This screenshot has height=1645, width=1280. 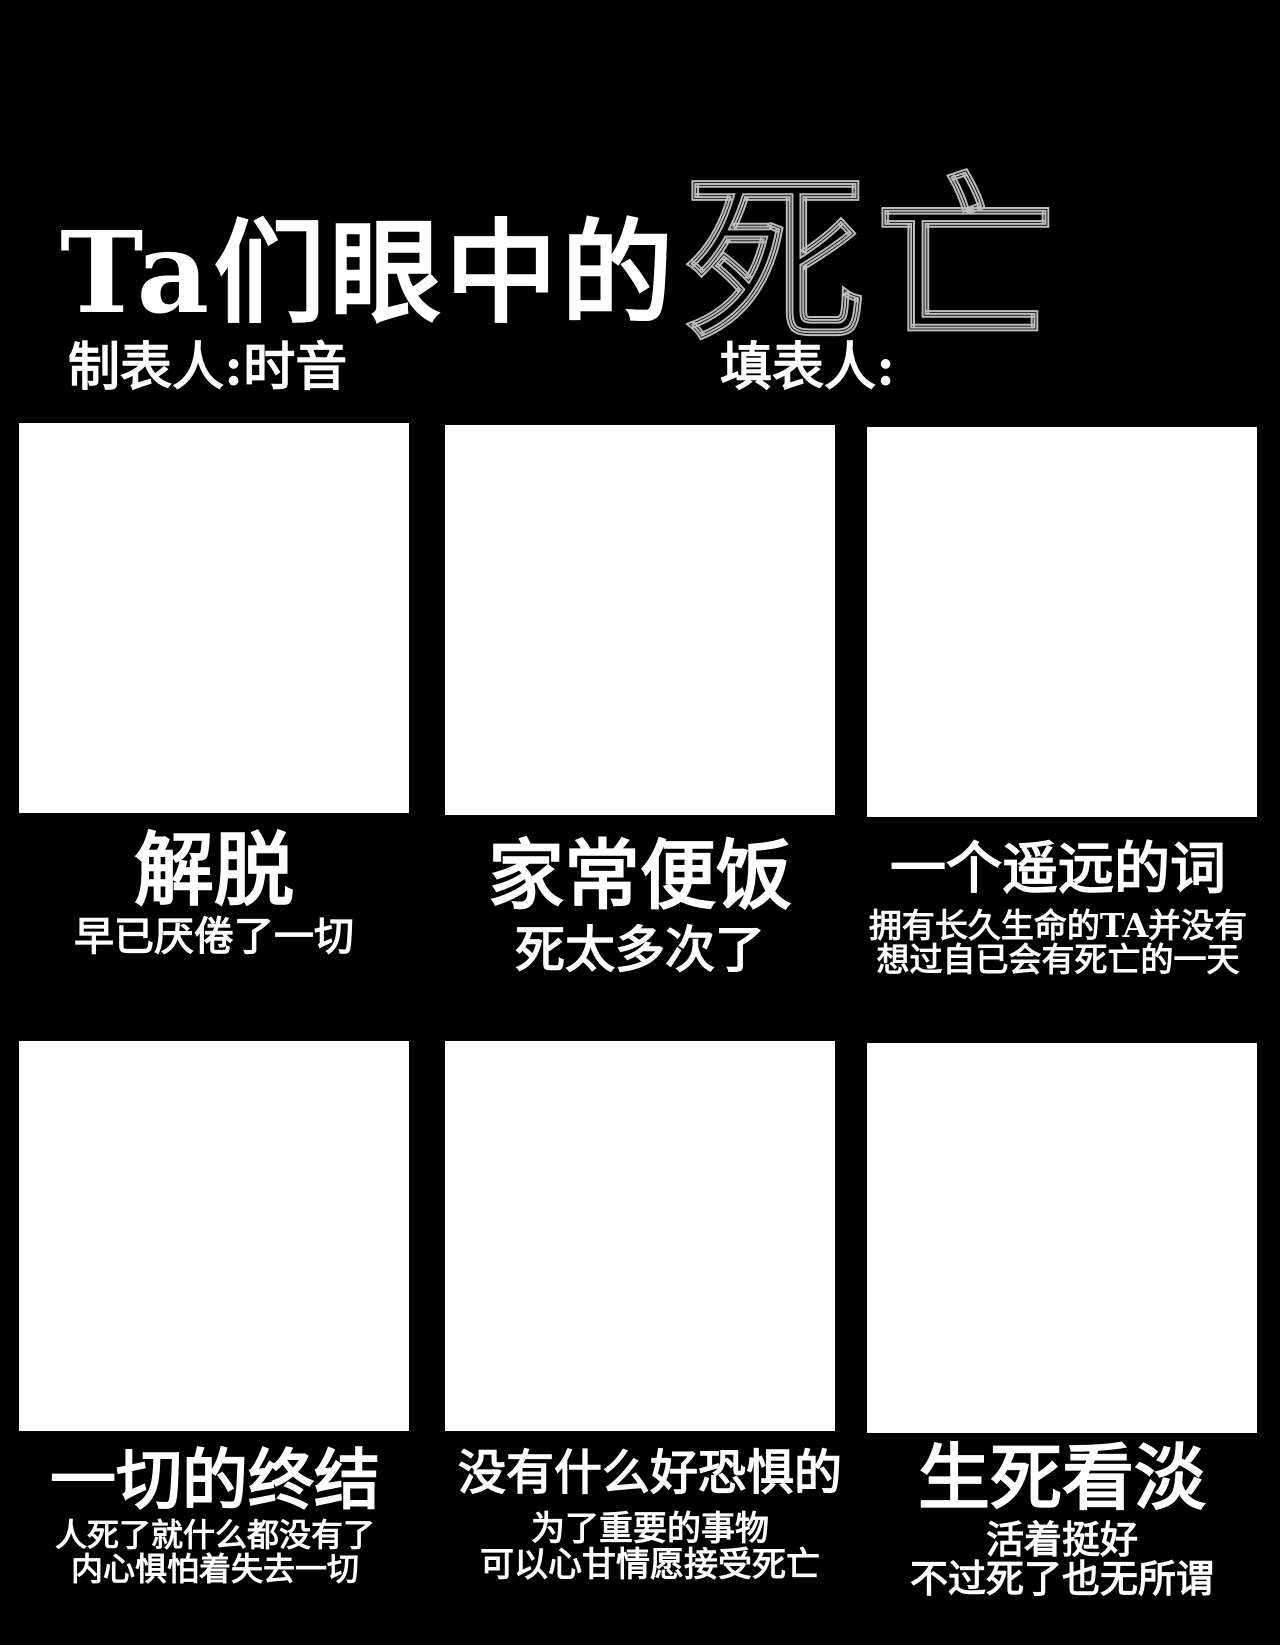 I want to click on caption-3-title: 一个遥远的词, so click(x=1058, y=869).